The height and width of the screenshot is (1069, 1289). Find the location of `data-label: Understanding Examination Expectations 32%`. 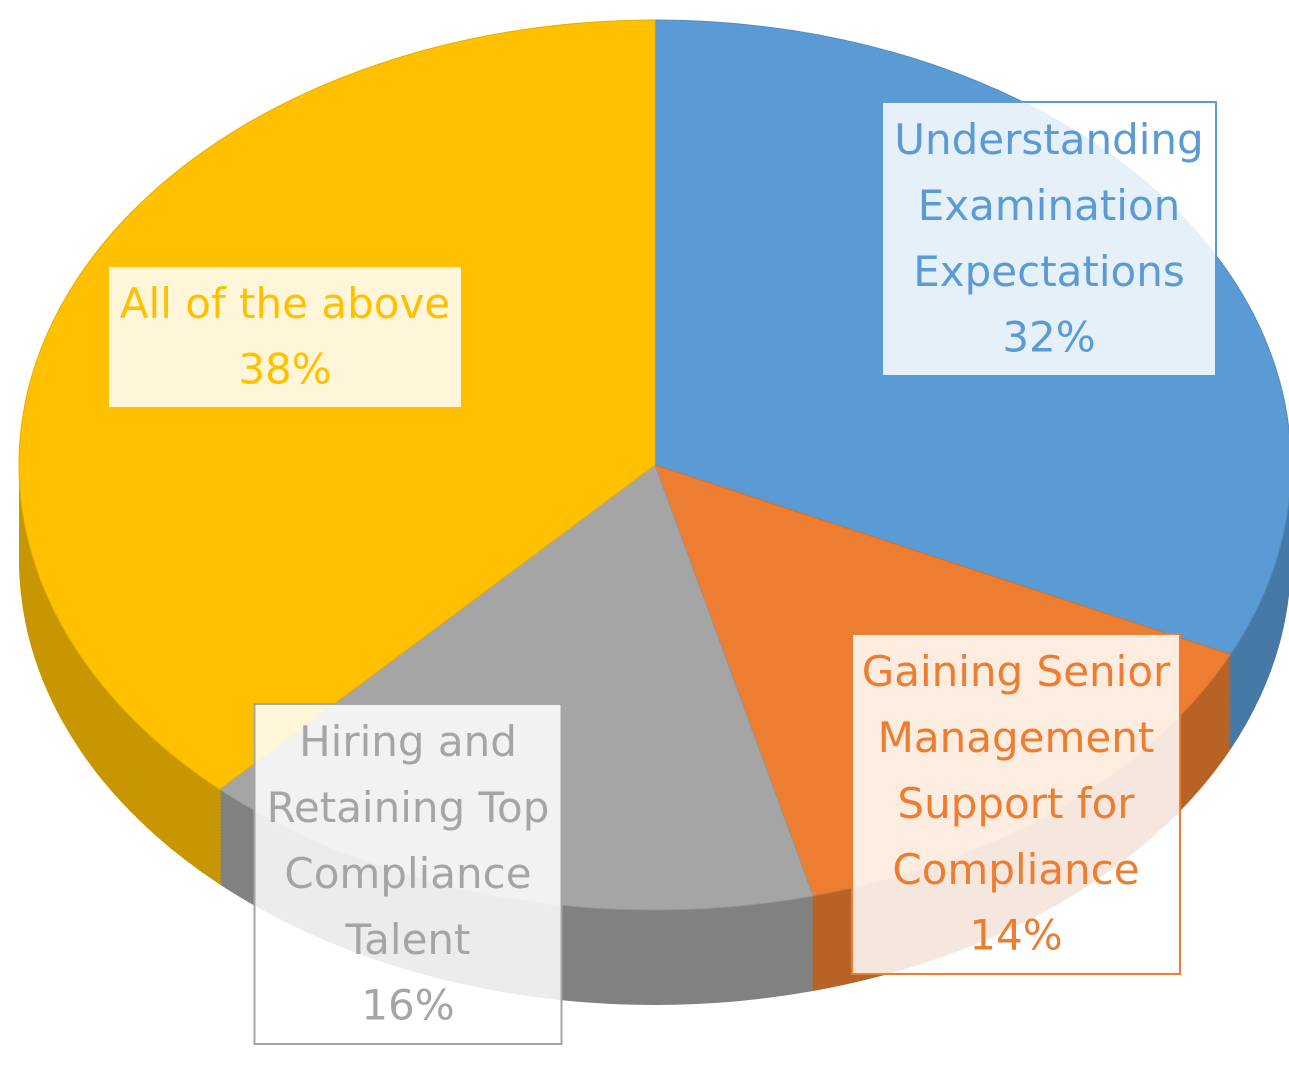

data-label: Understanding Examination Expectations 32% is located at coordinates (1049, 239).